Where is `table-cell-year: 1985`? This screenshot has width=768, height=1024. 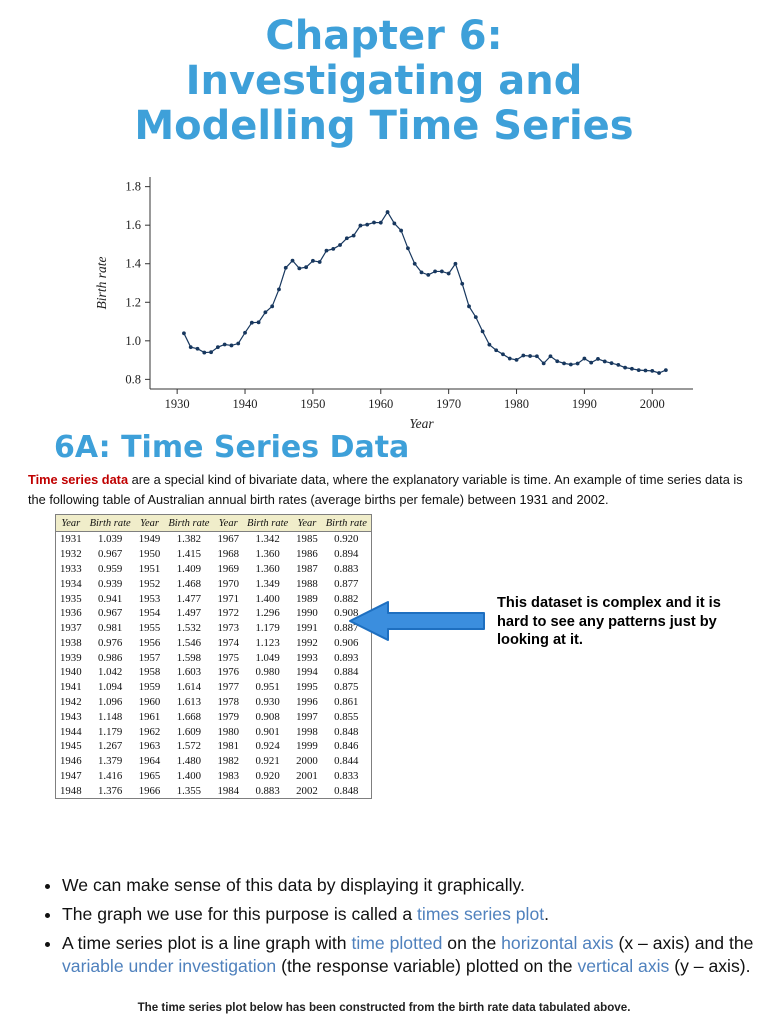 table-cell-year: 1985 is located at coordinates (307, 539).